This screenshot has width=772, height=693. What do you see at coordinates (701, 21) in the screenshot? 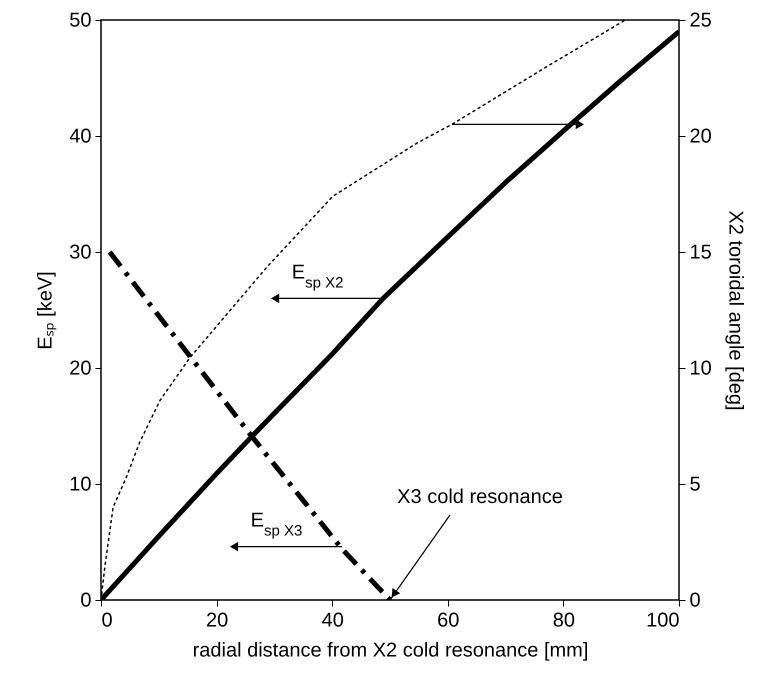
I see `y2-tick-label: 25` at bounding box center [701, 21].